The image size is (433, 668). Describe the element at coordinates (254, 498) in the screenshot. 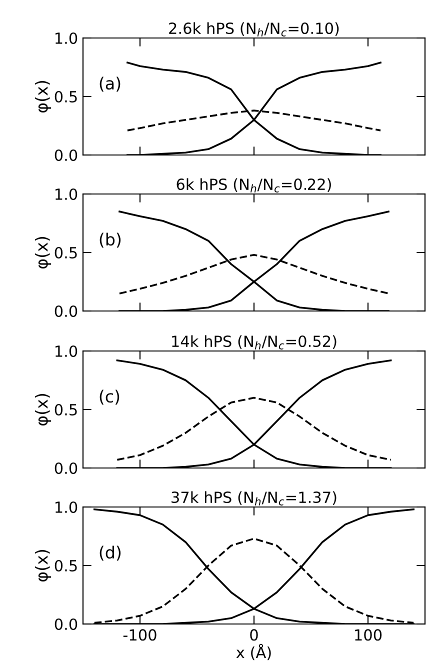

I see `chart-title: 37k hPS (N$_{h}$/N$_{c}$=1.37)` at that location.